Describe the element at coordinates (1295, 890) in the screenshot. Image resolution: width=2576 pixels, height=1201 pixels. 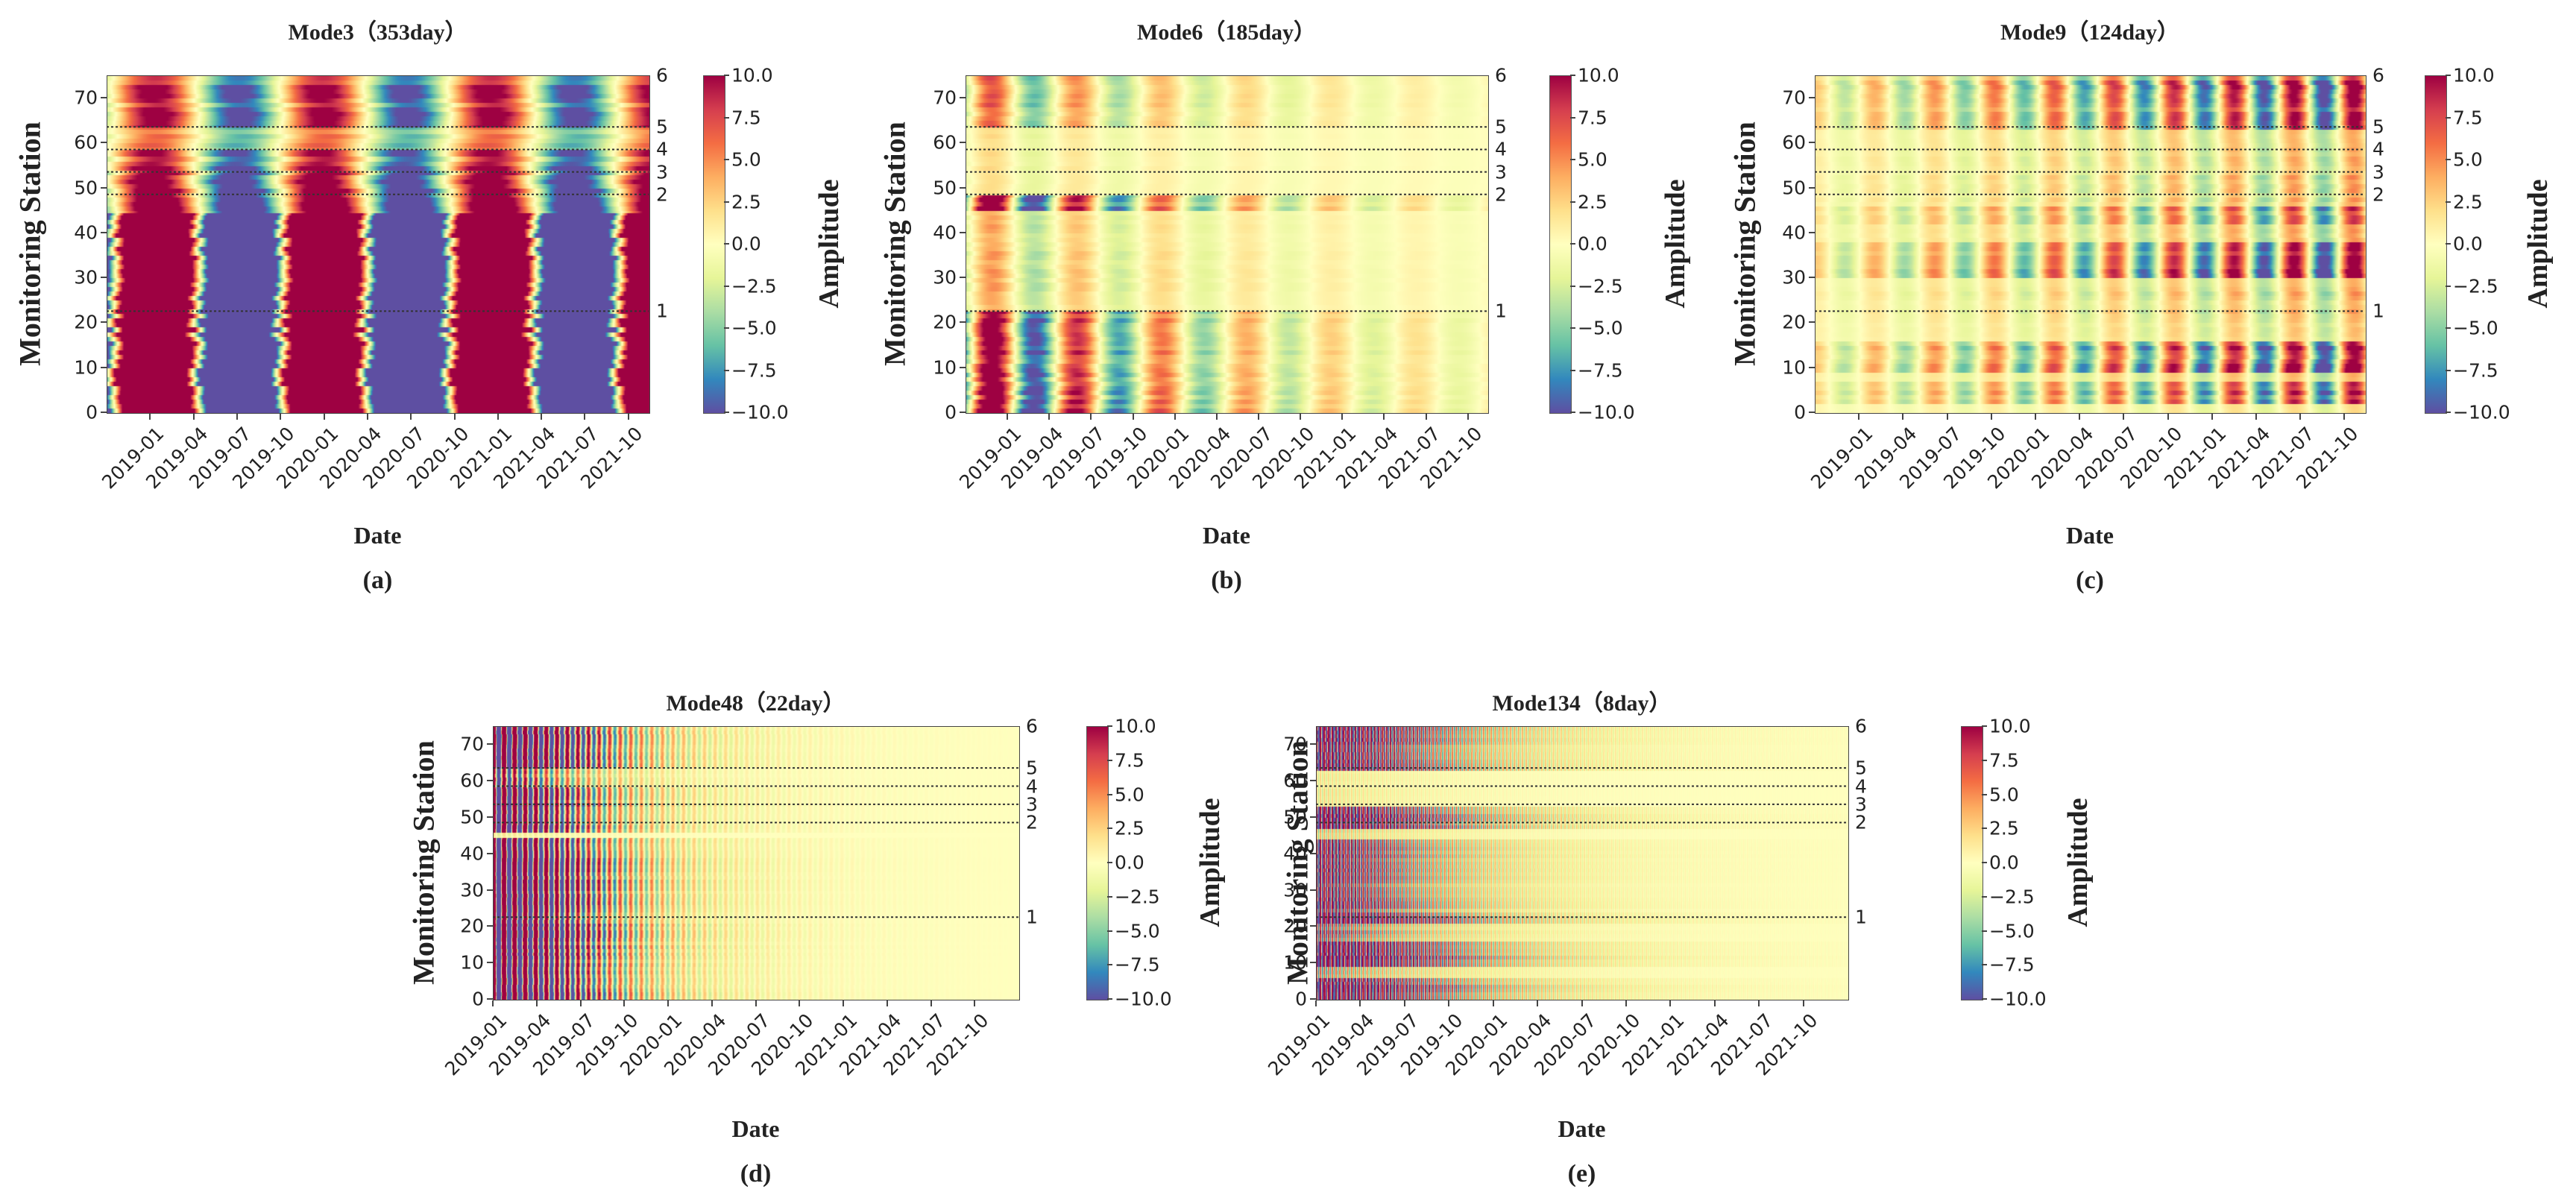
I see `y-tick-label: 30` at that location.